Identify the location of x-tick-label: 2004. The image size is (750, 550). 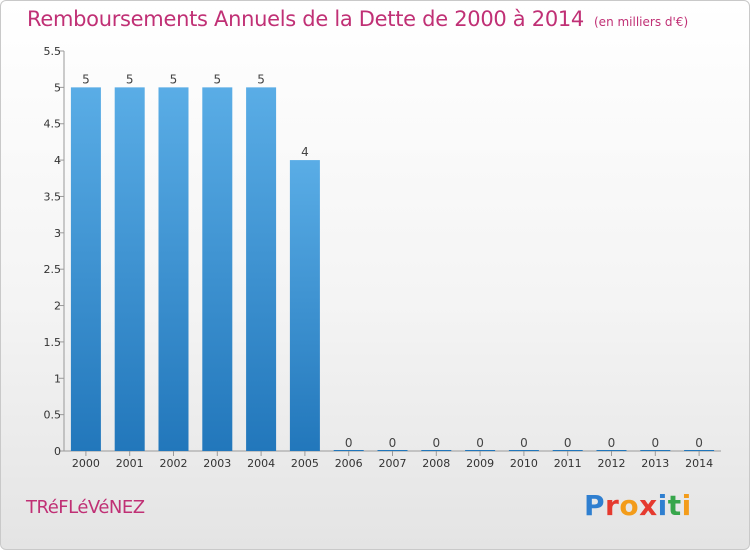
(261, 463).